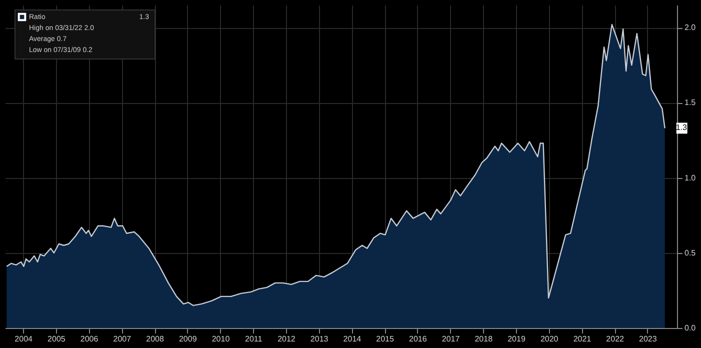  Describe the element at coordinates (648, 339) in the screenshot. I see `x-tick-label: 2023` at that location.